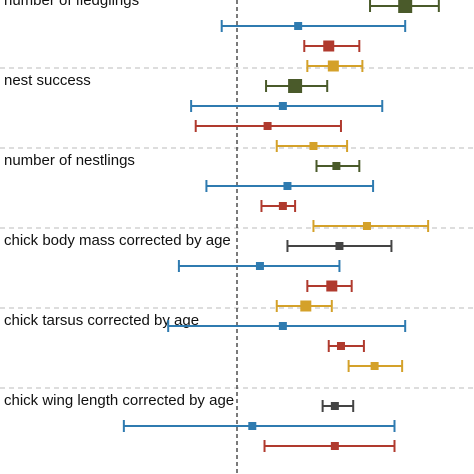 The width and height of the screenshot is (474, 474). Describe the element at coordinates (71, 4) in the screenshot. I see `group-label: number of fledglings` at that location.